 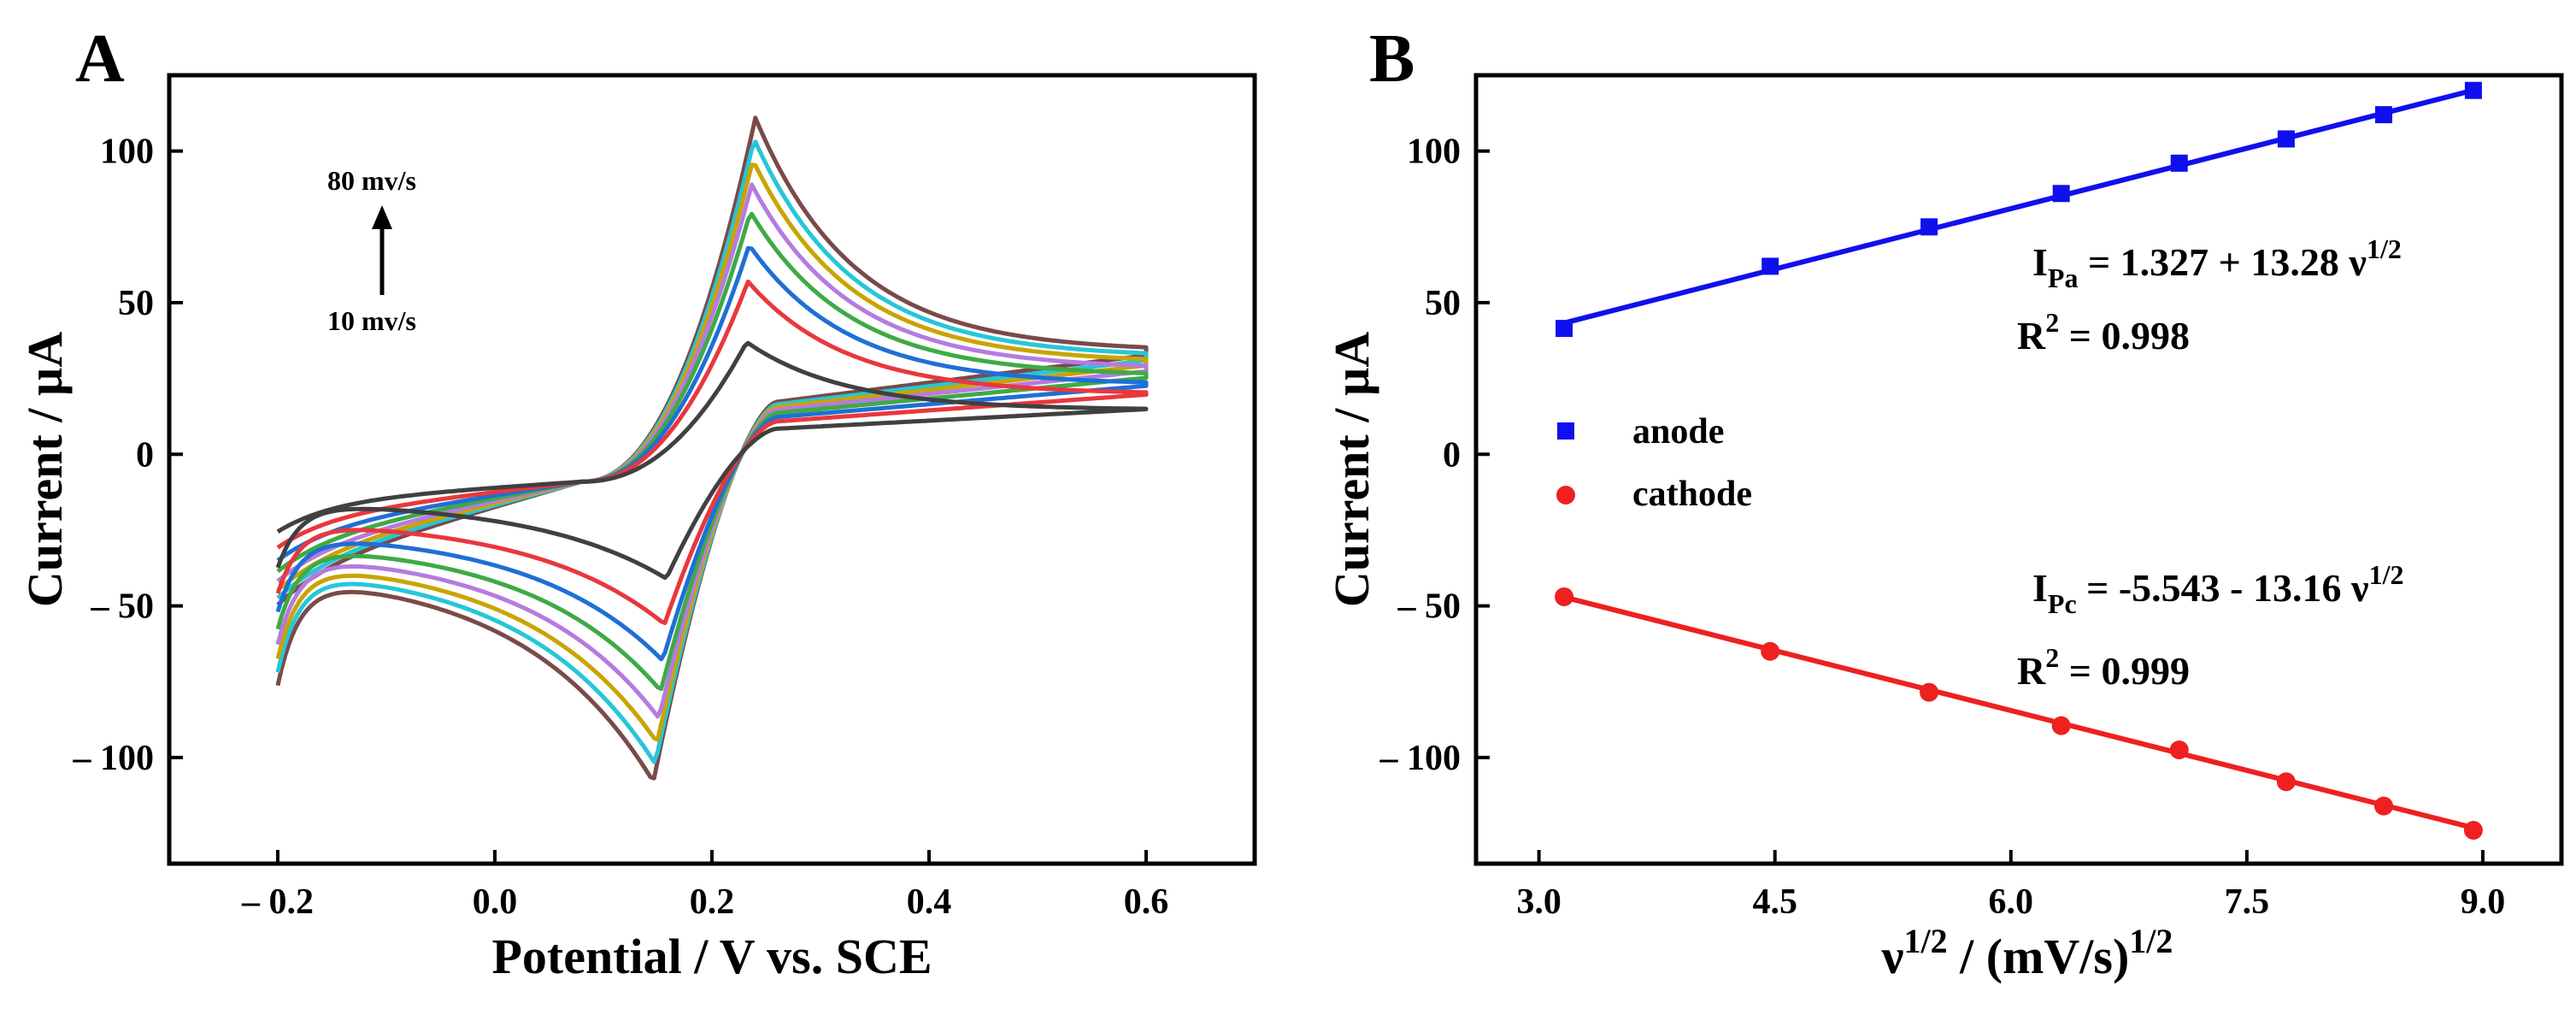 I want to click on panel-a-x-axis-title: Potential / V vs. SCE, so click(x=711, y=956).